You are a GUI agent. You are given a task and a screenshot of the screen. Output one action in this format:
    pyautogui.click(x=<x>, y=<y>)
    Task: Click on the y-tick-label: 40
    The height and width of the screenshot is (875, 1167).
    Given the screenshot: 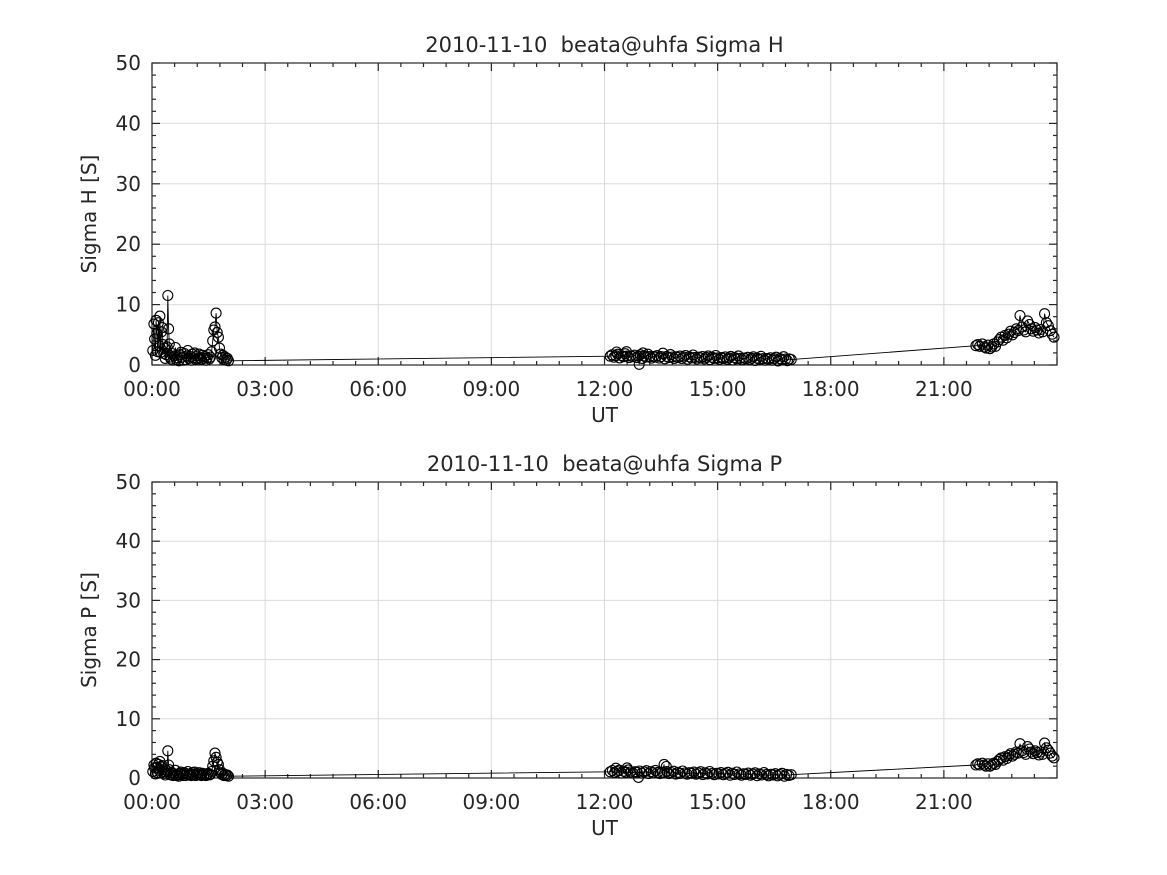 What is the action you would take?
    pyautogui.click(x=128, y=541)
    